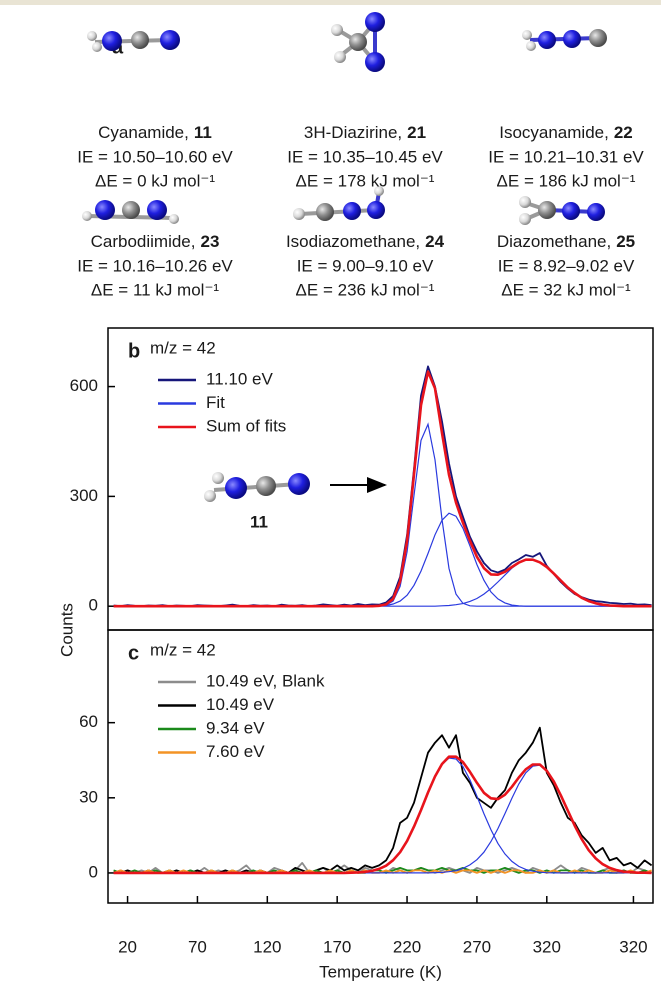  Describe the element at coordinates (88, 796) in the screenshot. I see `y-tick-label: 30` at that location.